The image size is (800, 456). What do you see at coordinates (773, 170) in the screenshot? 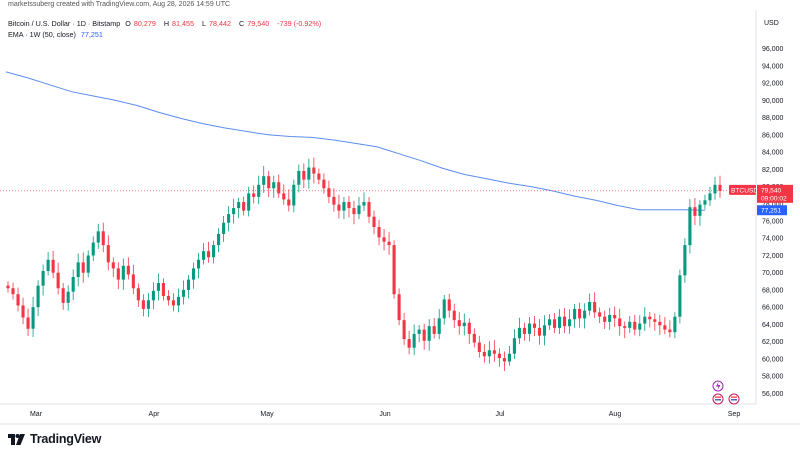
I see `y-tick-label: 82,000` at bounding box center [773, 170].